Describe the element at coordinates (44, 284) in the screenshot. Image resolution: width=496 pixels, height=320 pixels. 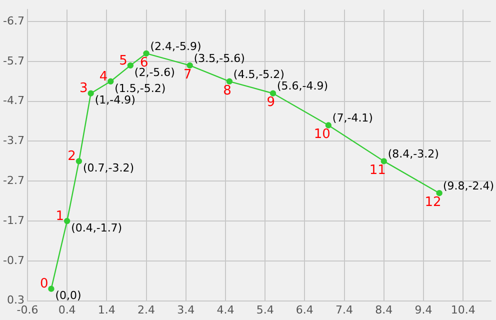
I see `annotation: 0` at that location.